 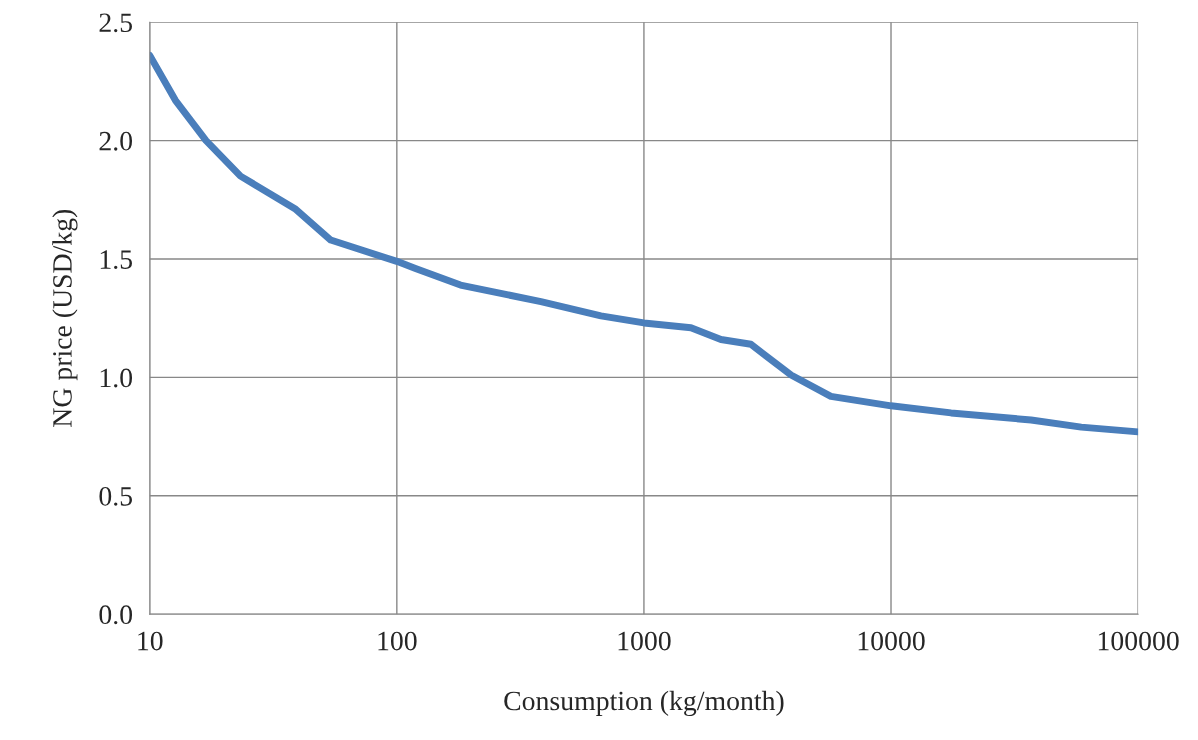 What do you see at coordinates (397, 641) in the screenshot?
I see `x-tick-label: 100` at bounding box center [397, 641].